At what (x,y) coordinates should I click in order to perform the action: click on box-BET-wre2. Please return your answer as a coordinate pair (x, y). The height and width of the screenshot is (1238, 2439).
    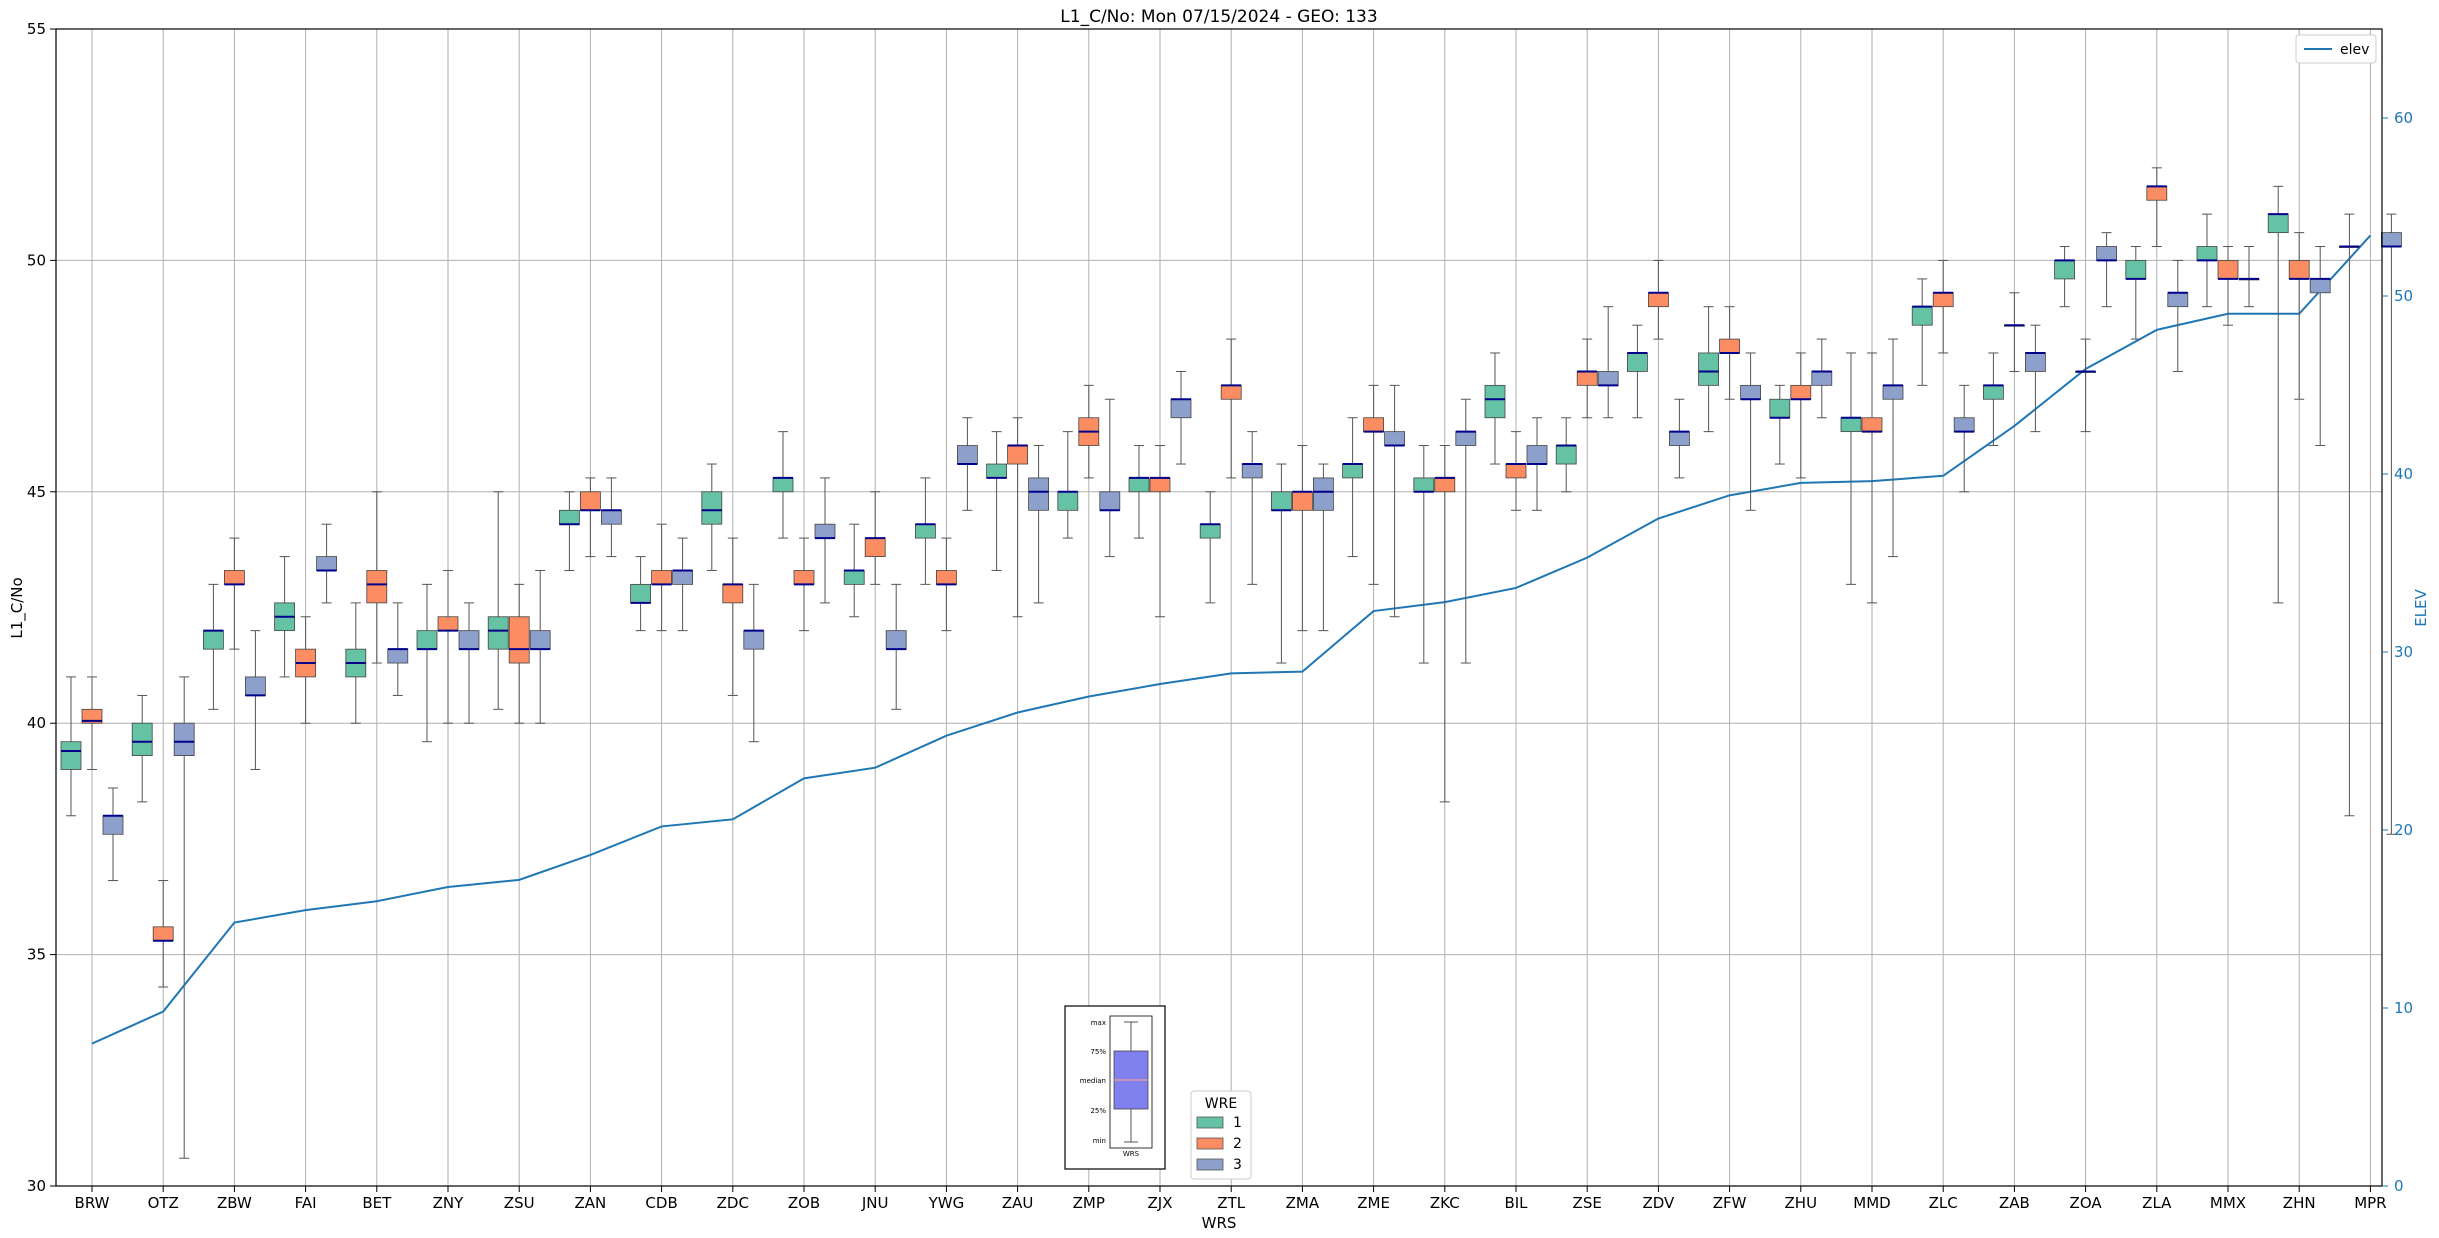
    Looking at the image, I should click on (377, 577).